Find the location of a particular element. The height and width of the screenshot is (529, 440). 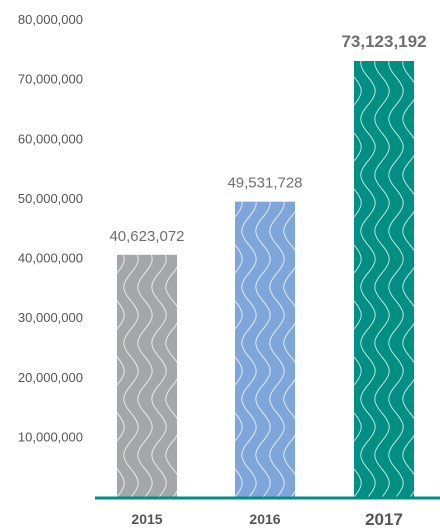

data-label: 73,123,192 is located at coordinates (383, 41).